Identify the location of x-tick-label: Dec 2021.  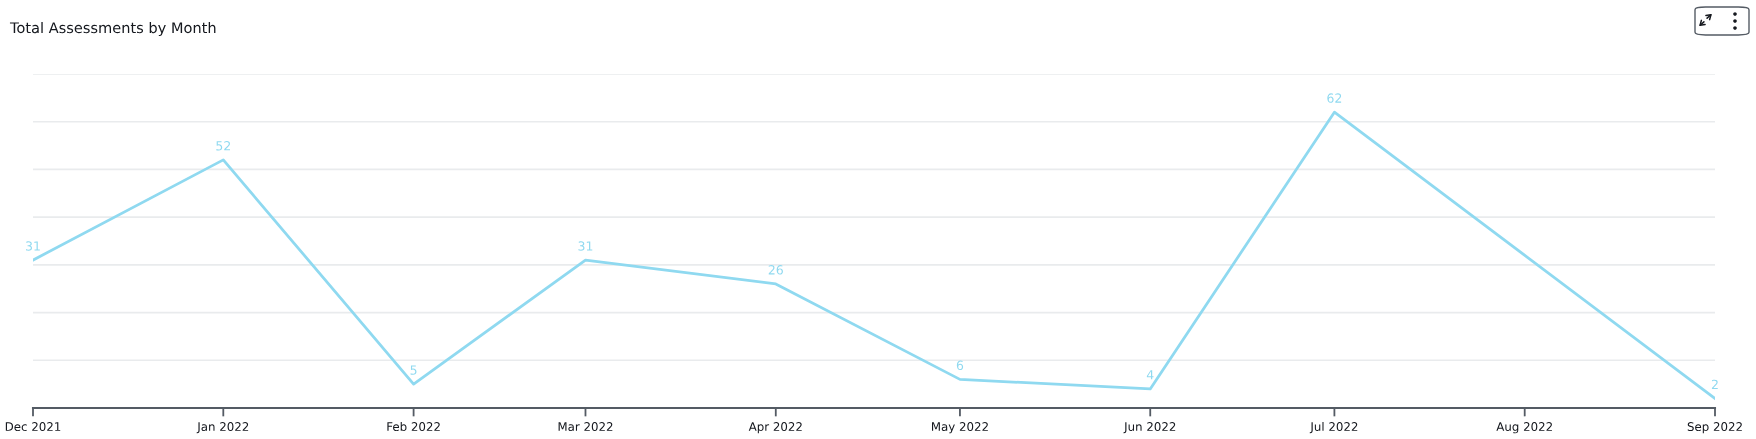
(33, 427).